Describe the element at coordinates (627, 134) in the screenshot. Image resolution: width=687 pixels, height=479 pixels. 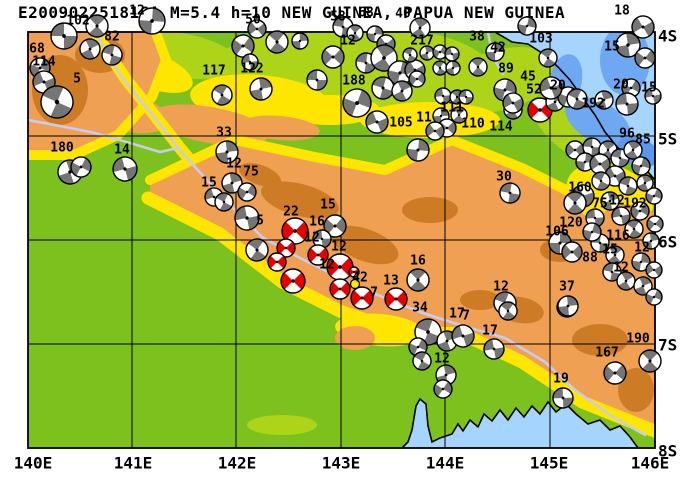
I see `ball-label: 96` at that location.